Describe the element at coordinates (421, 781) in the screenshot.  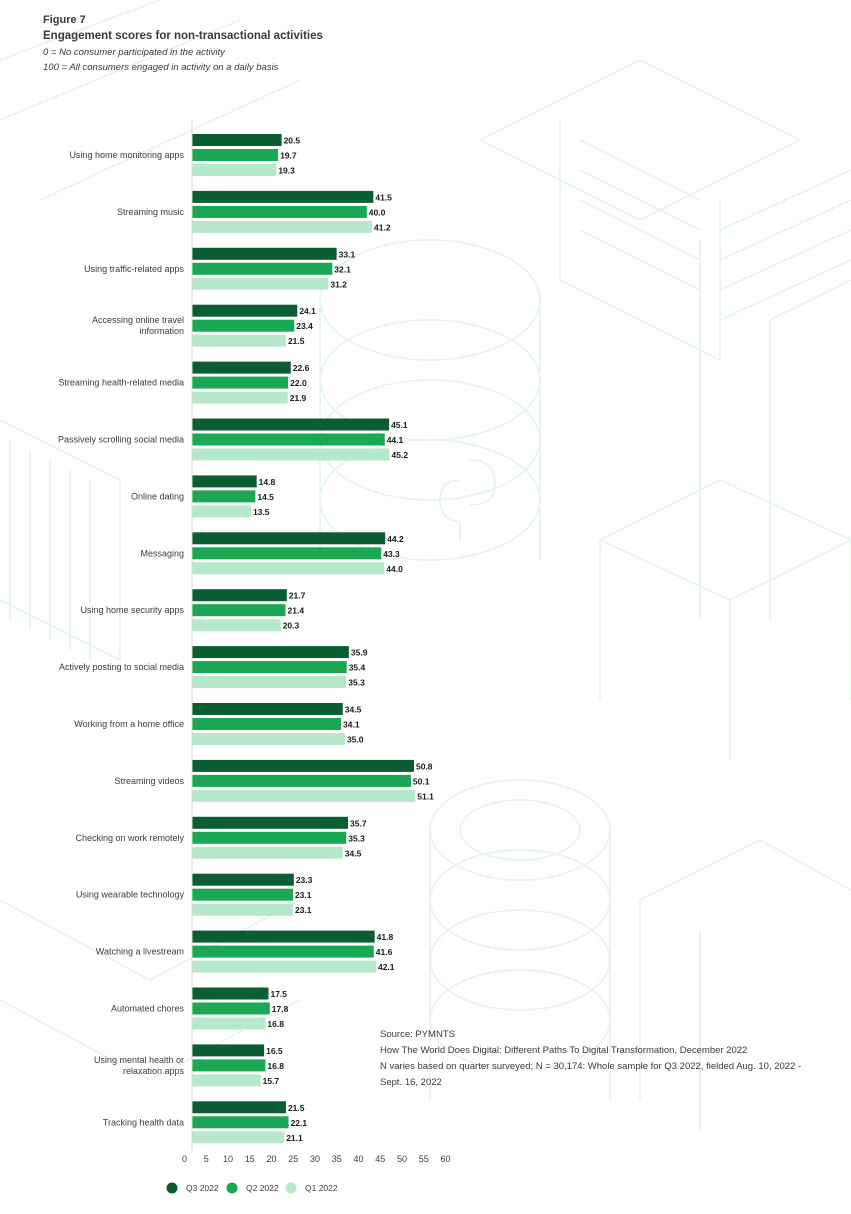
I see `value-label: 50.1` at that location.